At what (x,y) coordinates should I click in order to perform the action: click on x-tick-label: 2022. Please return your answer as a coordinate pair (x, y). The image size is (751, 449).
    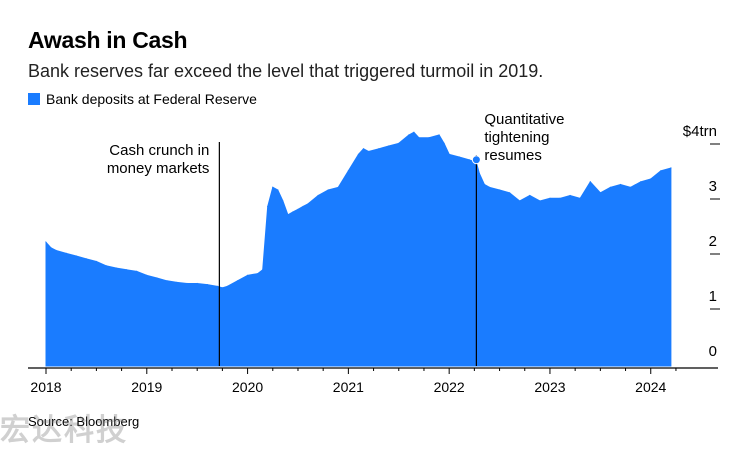
    Looking at the image, I should click on (449, 387).